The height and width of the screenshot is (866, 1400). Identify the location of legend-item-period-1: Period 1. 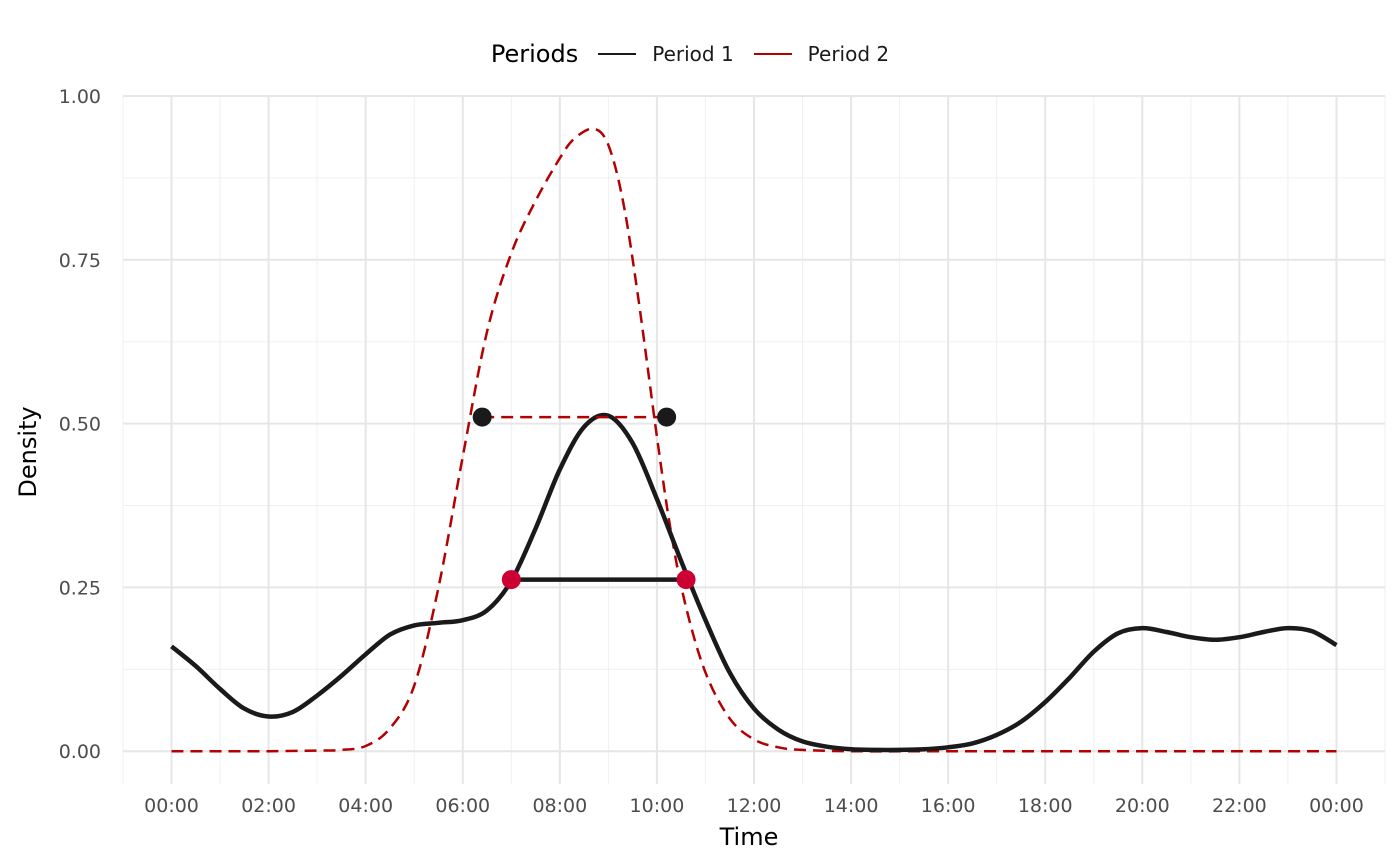
(666, 54).